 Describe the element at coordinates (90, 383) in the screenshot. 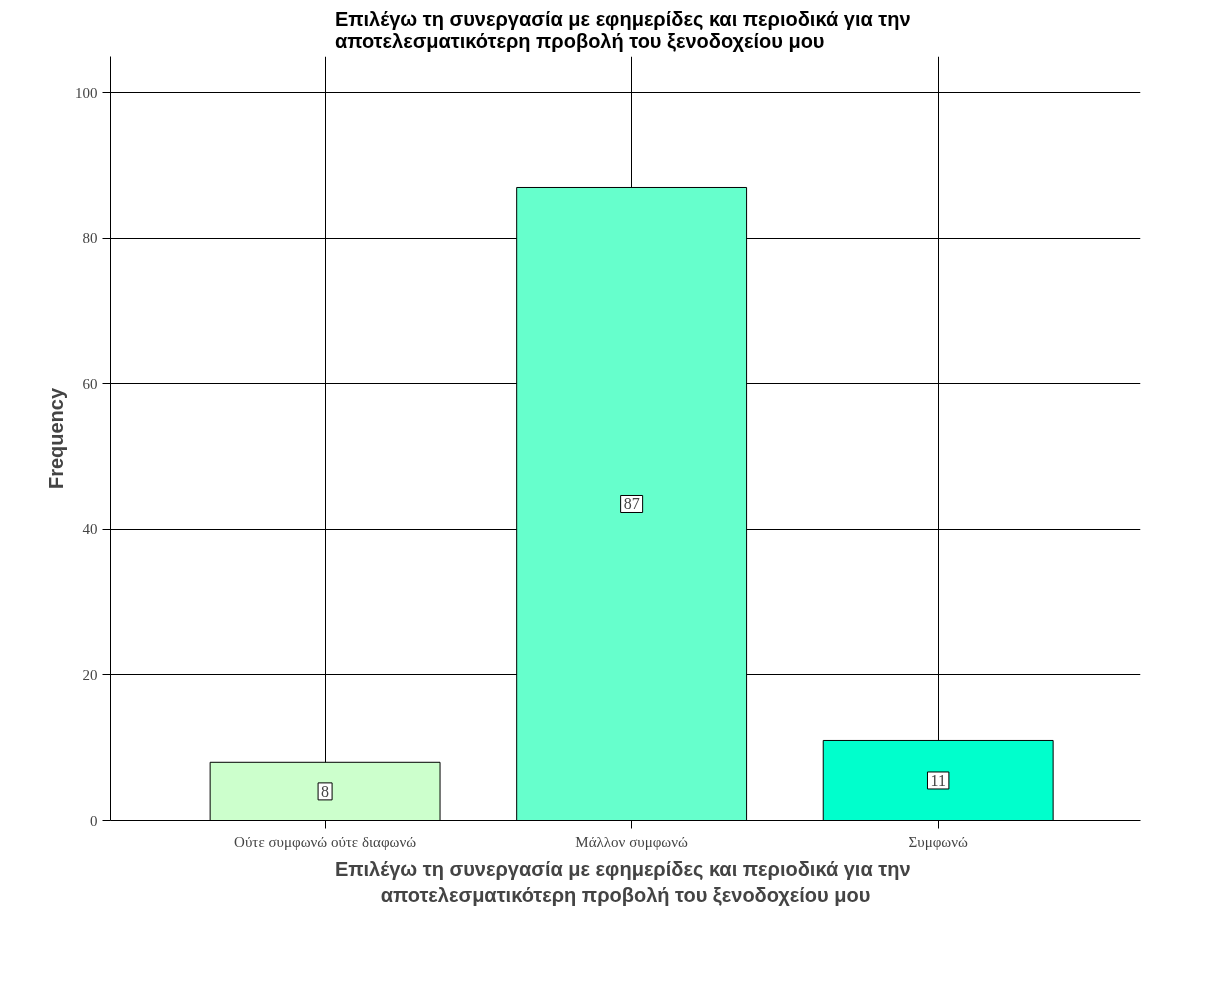

I see `y-tick-label: 60` at that location.